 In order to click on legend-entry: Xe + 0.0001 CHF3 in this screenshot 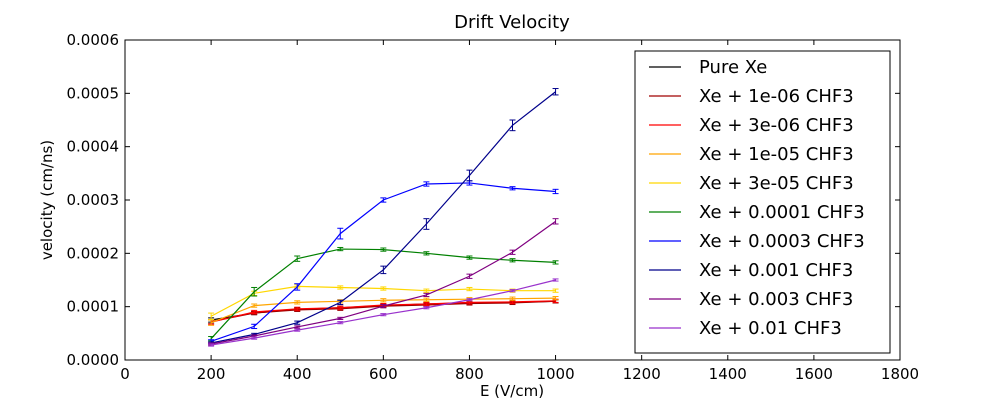, I will do `click(782, 212)`.